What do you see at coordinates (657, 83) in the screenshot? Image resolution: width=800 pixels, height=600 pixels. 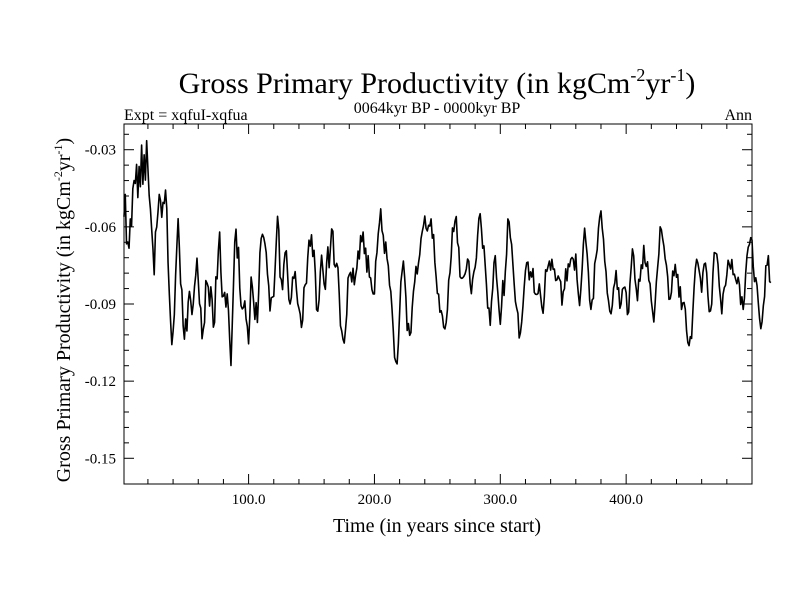 I see `title-mid: yr` at bounding box center [657, 83].